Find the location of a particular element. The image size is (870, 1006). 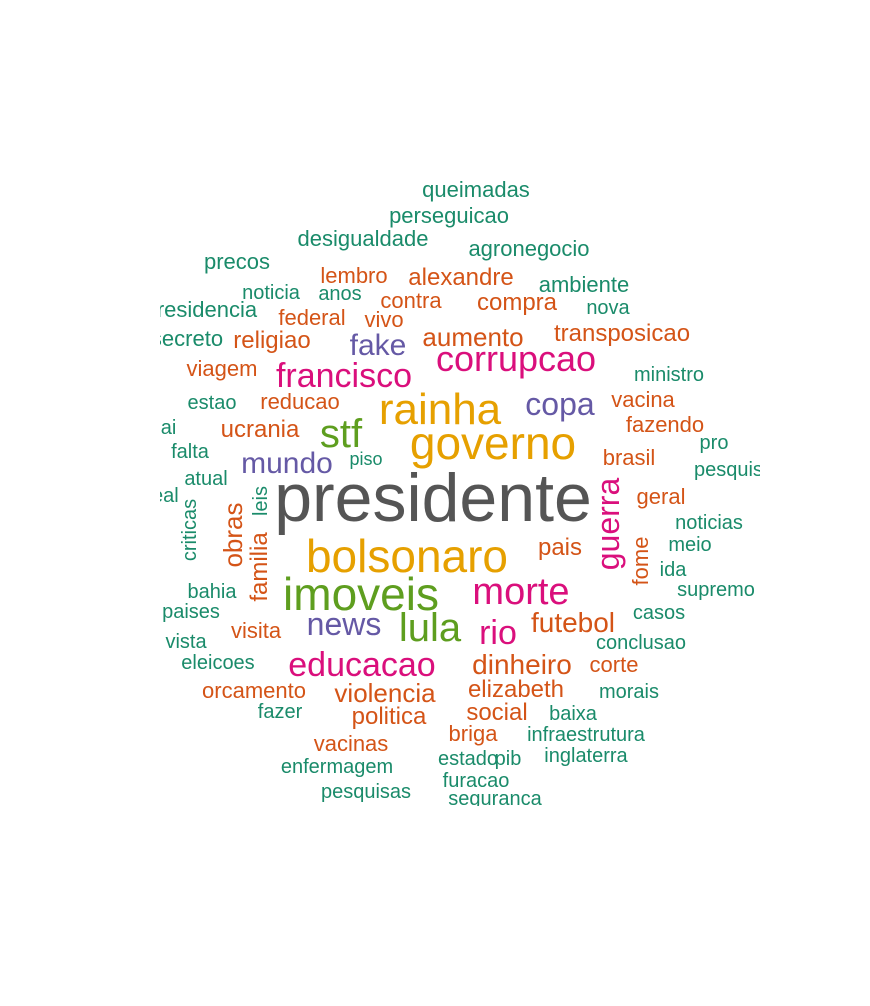

word-baixa: baixa is located at coordinates (573, 714).